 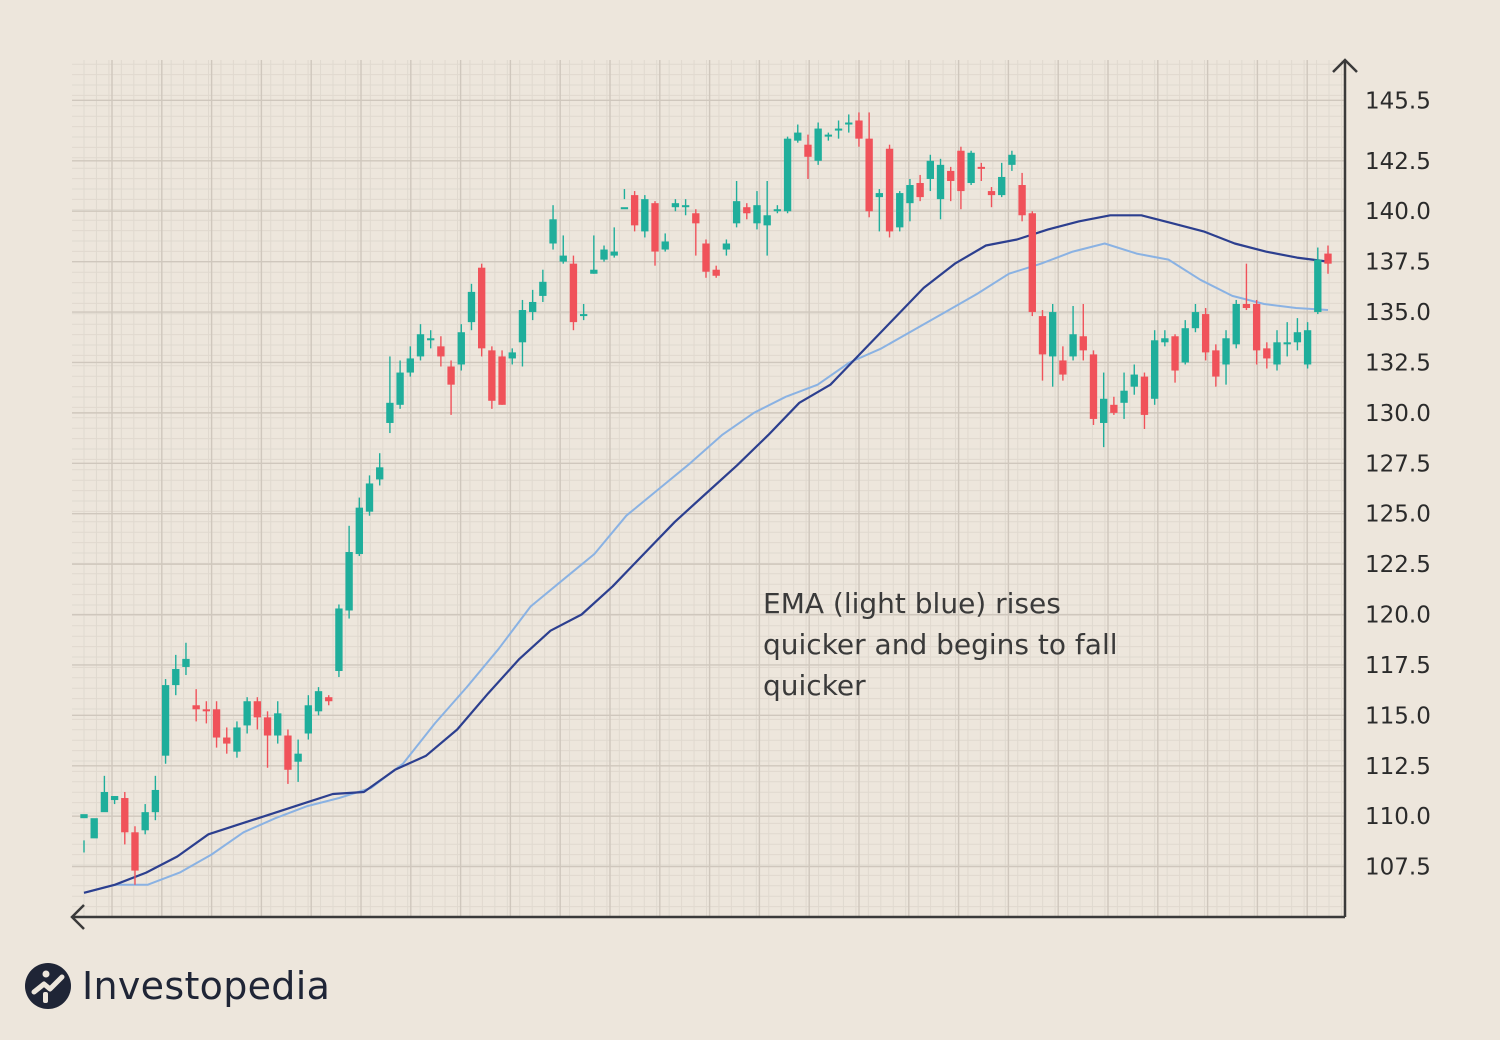 I want to click on brand-logo: Investopedia, so click(x=177, y=986).